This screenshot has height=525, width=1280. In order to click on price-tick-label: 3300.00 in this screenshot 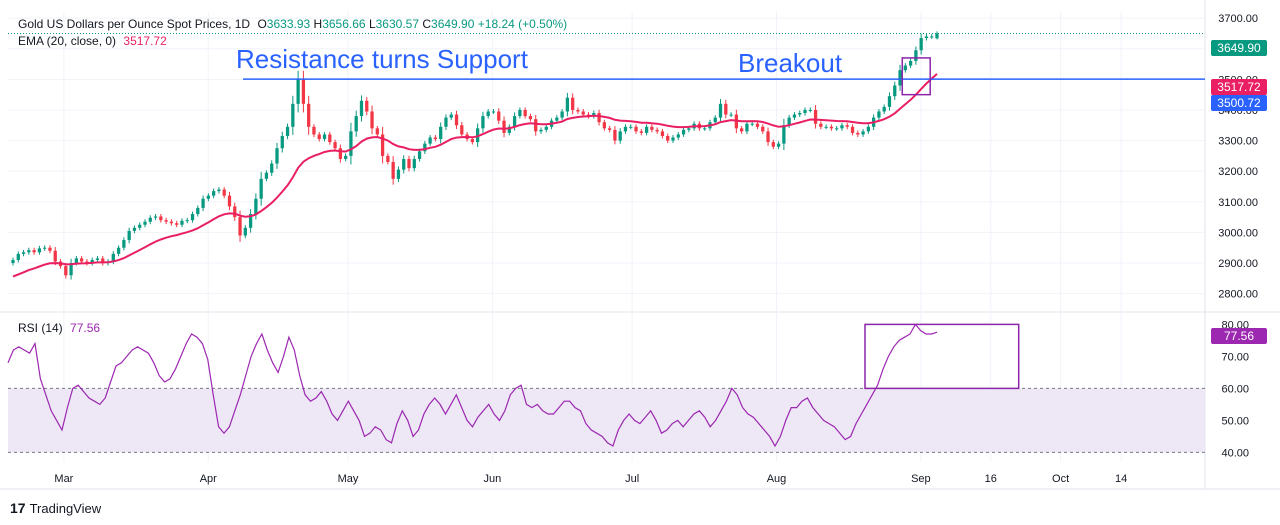, I will do `click(1238, 142)`.